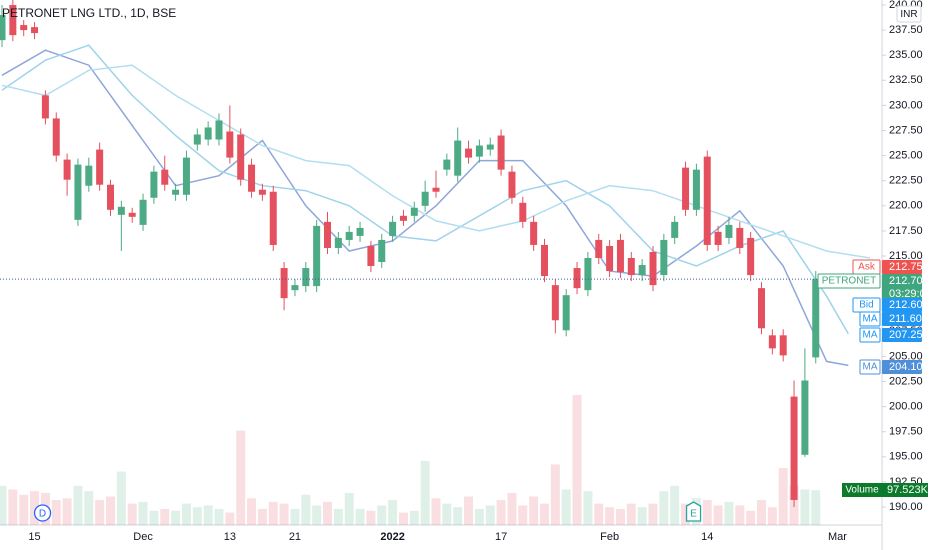 This screenshot has height=550, width=932. I want to click on x-tick-label: 13, so click(230, 537).